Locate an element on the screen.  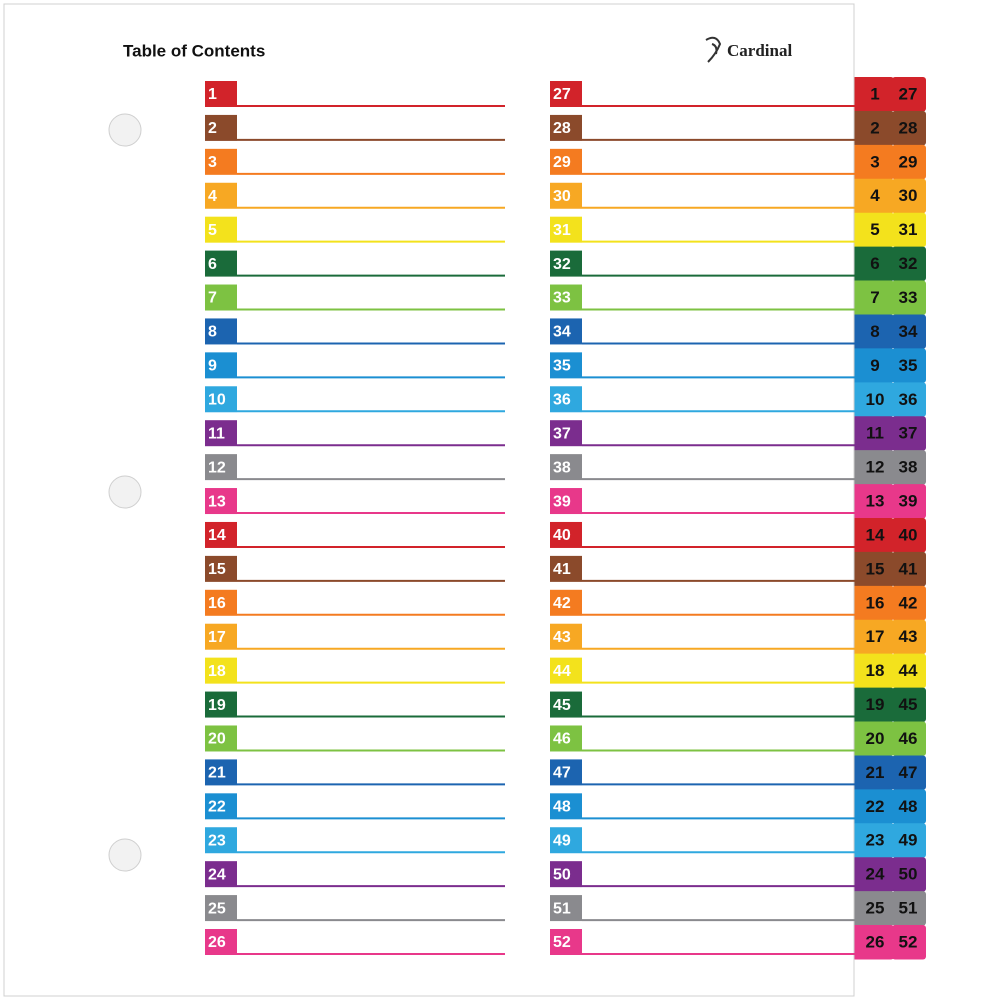
entry-number: 22 is located at coordinates (217, 807).